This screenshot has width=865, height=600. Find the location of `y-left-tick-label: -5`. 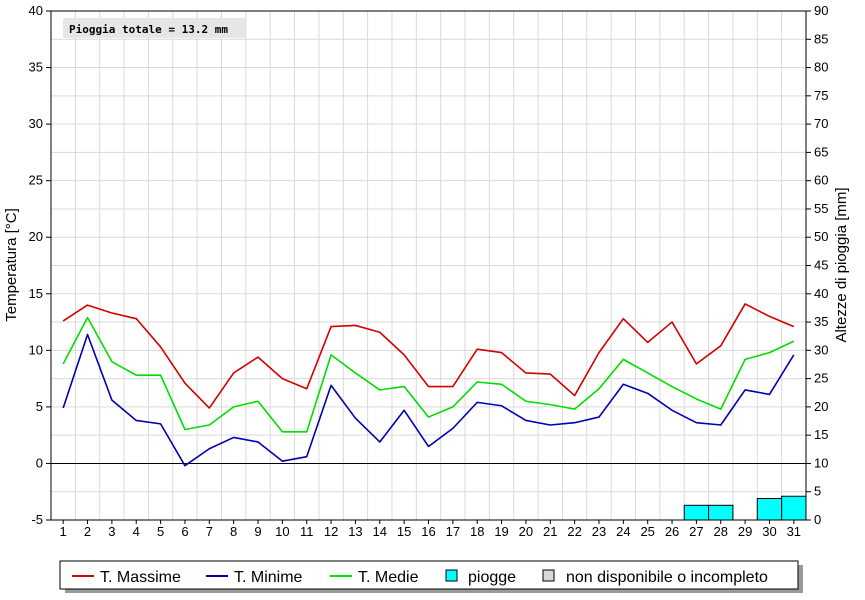

y-left-tick-label: -5 is located at coordinates (37, 519).